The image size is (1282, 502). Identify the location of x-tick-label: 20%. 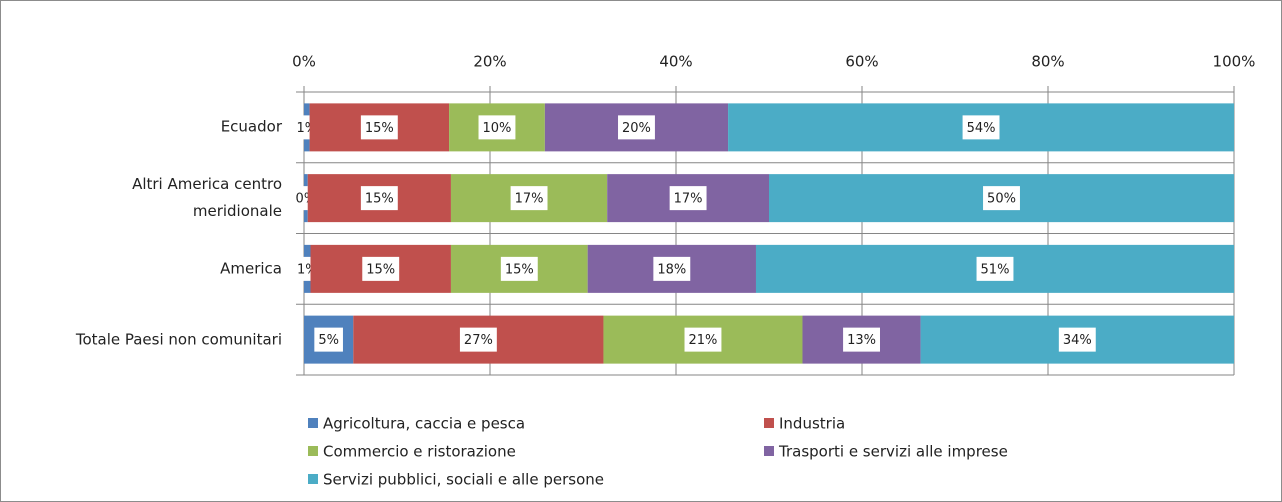
(489, 62).